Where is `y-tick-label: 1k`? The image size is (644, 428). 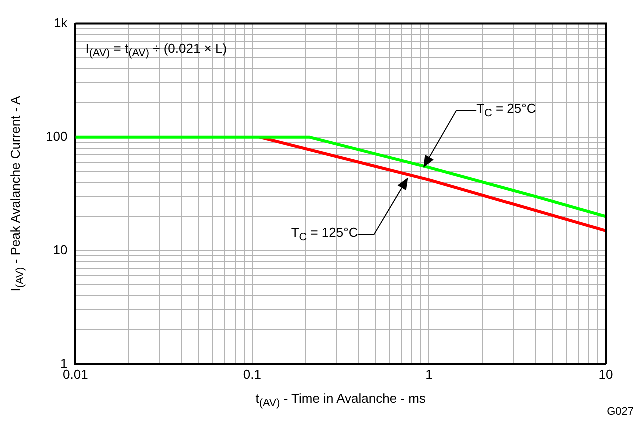
y-tick-label: 1k is located at coordinates (61, 22).